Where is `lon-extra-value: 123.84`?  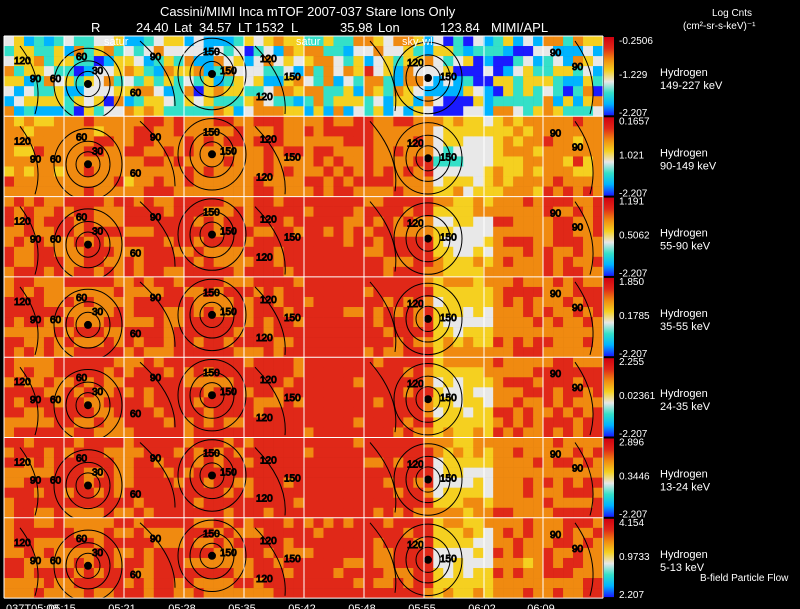 lon-extra-value: 123.84 is located at coordinates (460, 27).